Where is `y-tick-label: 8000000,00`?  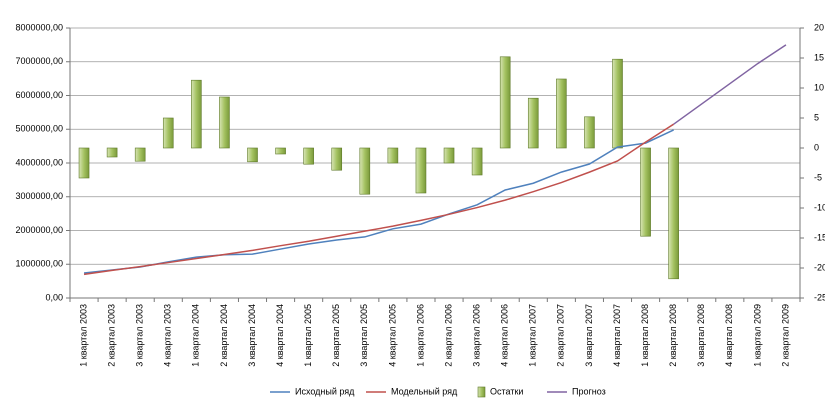
y-tick-label: 8000000,00 is located at coordinates (39, 27).